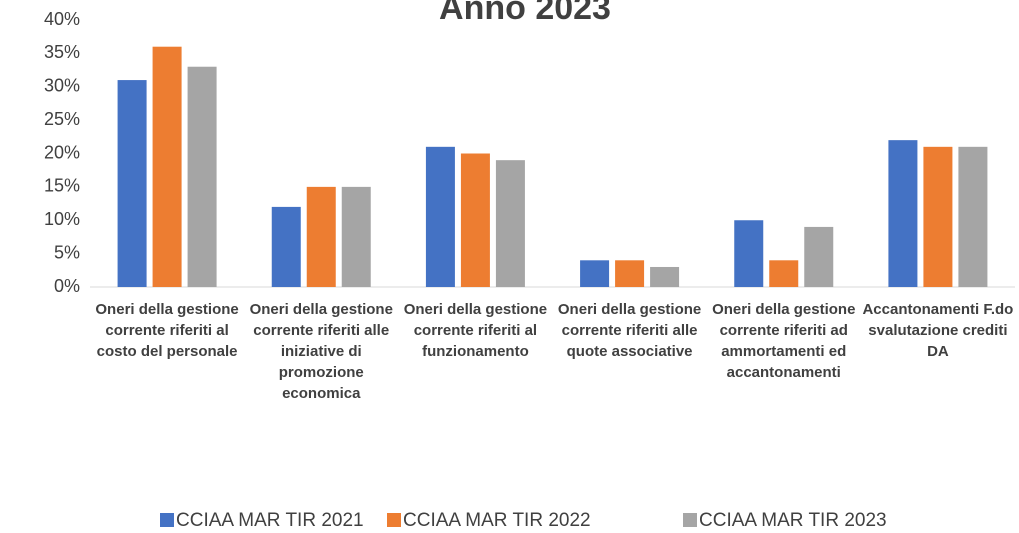 The width and height of the screenshot is (1019, 533). Describe the element at coordinates (525, 13) in the screenshot. I see `chart-title: Anno 2023` at that location.